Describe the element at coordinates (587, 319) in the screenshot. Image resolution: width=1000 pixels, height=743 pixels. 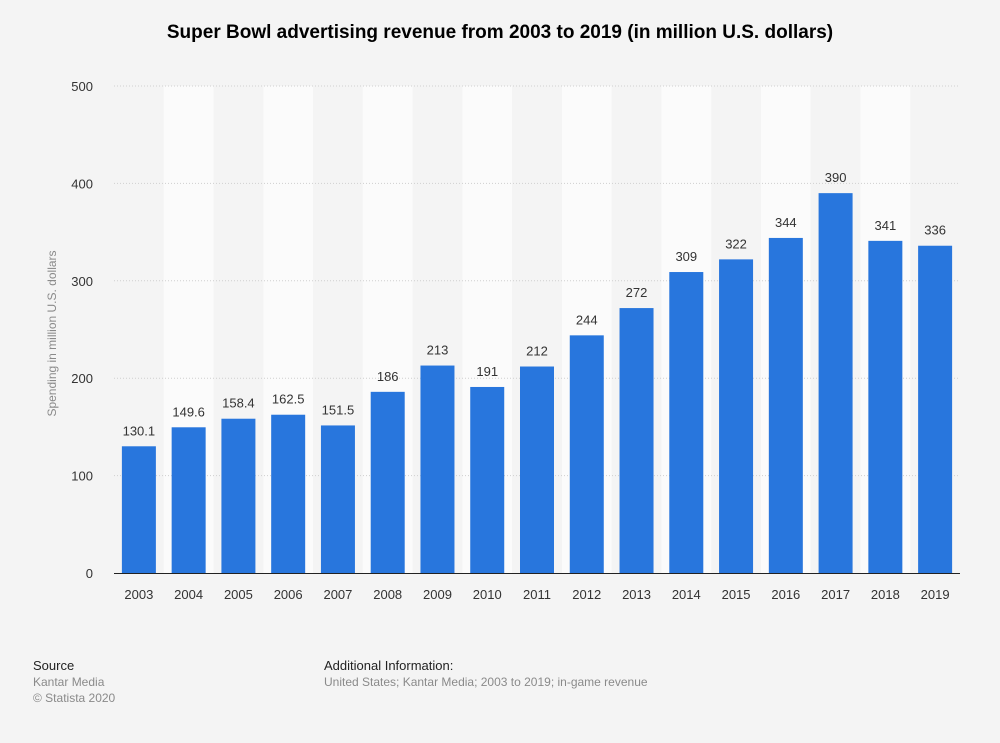
I see `value-label: 244` at that location.